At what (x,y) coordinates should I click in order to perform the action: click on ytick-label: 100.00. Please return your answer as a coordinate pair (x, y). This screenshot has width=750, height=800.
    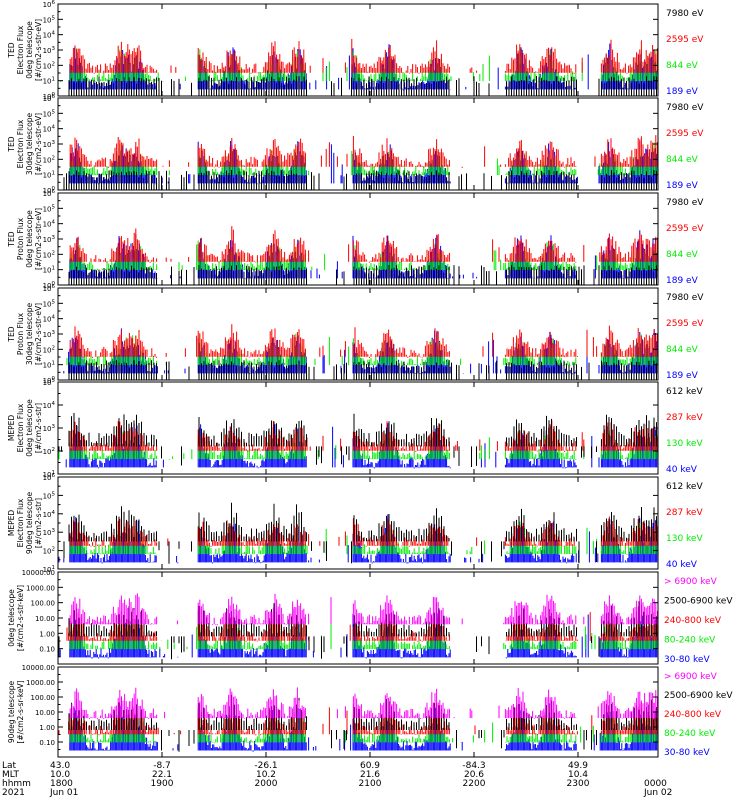
    Looking at the image, I should click on (43, 698).